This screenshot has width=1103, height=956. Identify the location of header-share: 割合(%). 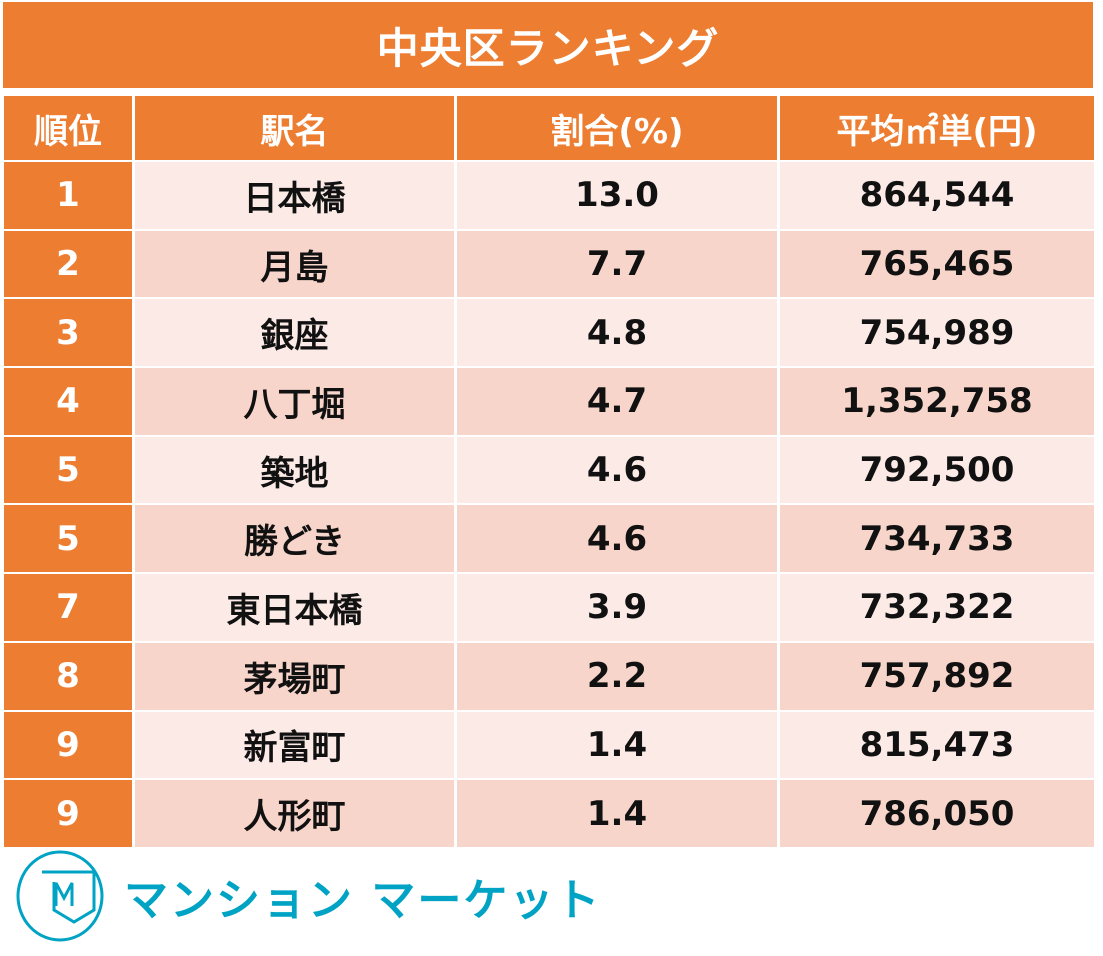
(617, 128).